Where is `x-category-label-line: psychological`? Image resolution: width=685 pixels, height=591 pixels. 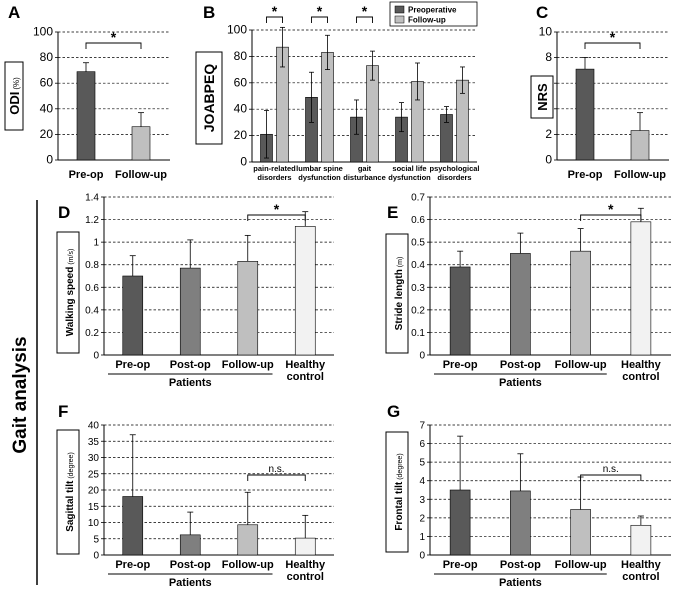 x-category-label-line: psychological is located at coordinates (454, 168).